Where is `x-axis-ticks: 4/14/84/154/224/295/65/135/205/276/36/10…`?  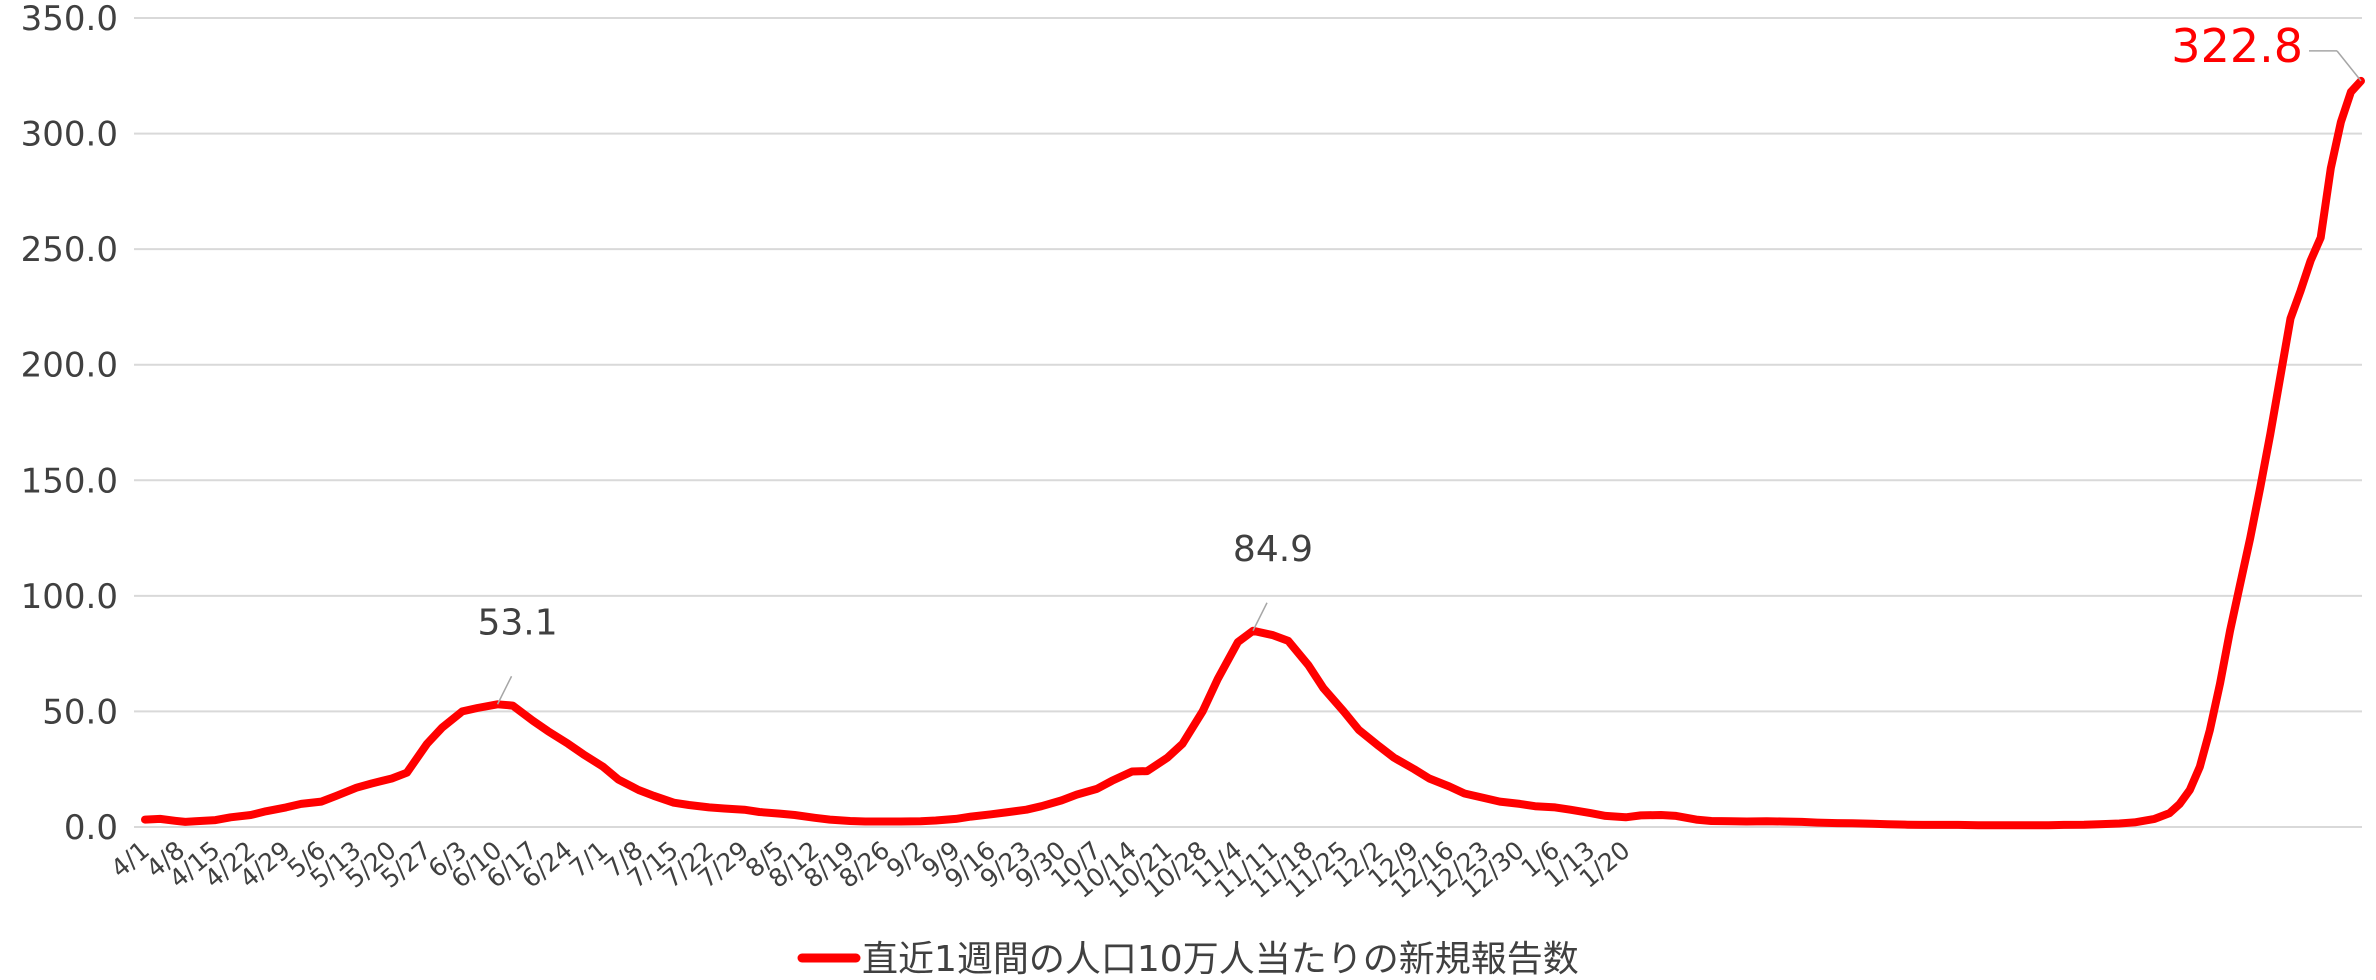
x-axis-ticks: 4/14/84/154/224/295/65/135/205/276/36/10… is located at coordinates (870, 869).